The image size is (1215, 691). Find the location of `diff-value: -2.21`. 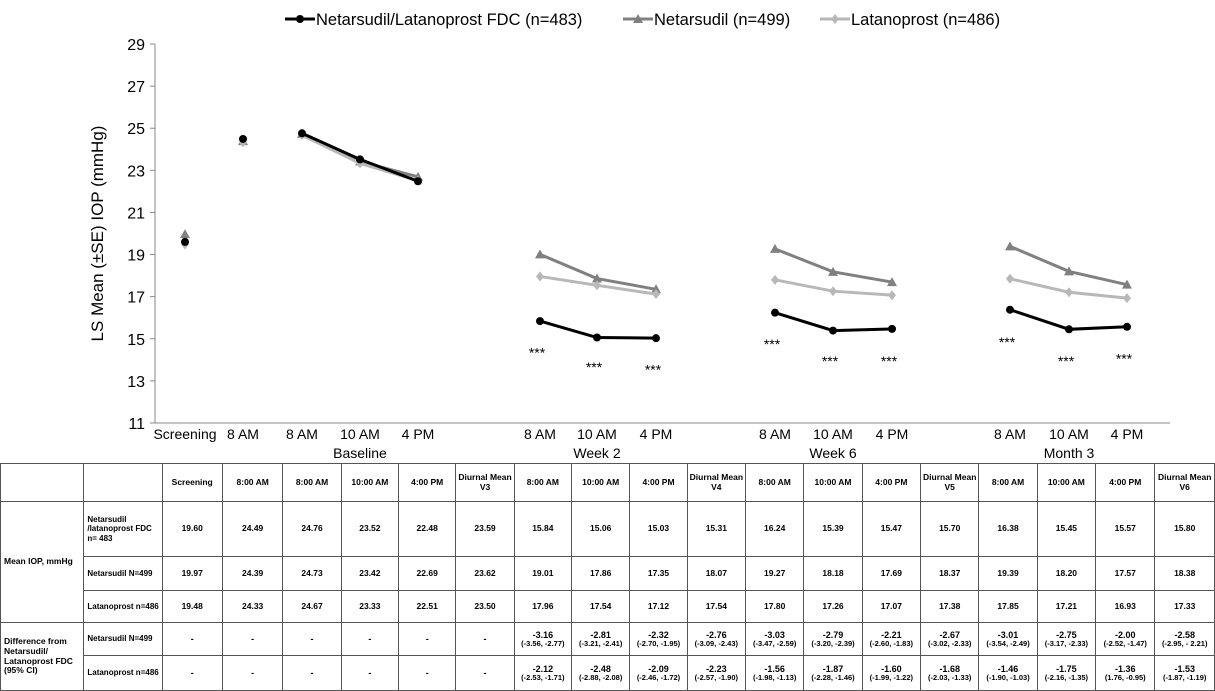

diff-value: -2.21 is located at coordinates (891, 634).